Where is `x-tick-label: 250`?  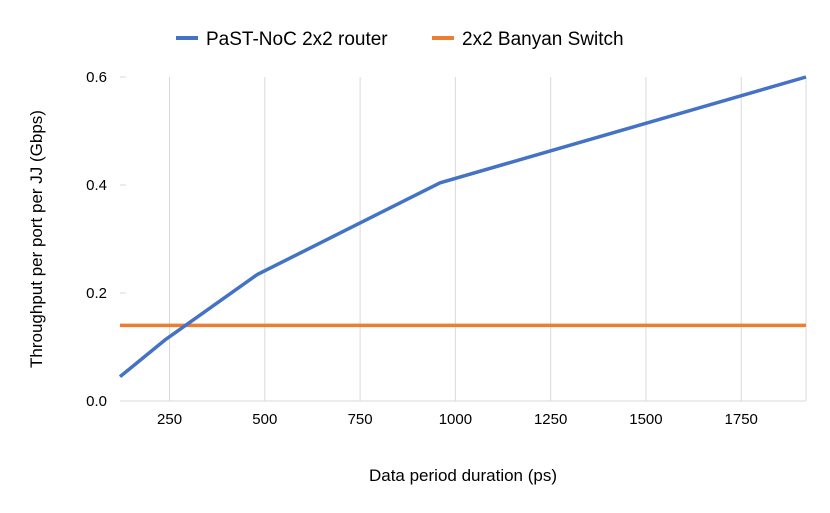 x-tick-label: 250 is located at coordinates (169, 419).